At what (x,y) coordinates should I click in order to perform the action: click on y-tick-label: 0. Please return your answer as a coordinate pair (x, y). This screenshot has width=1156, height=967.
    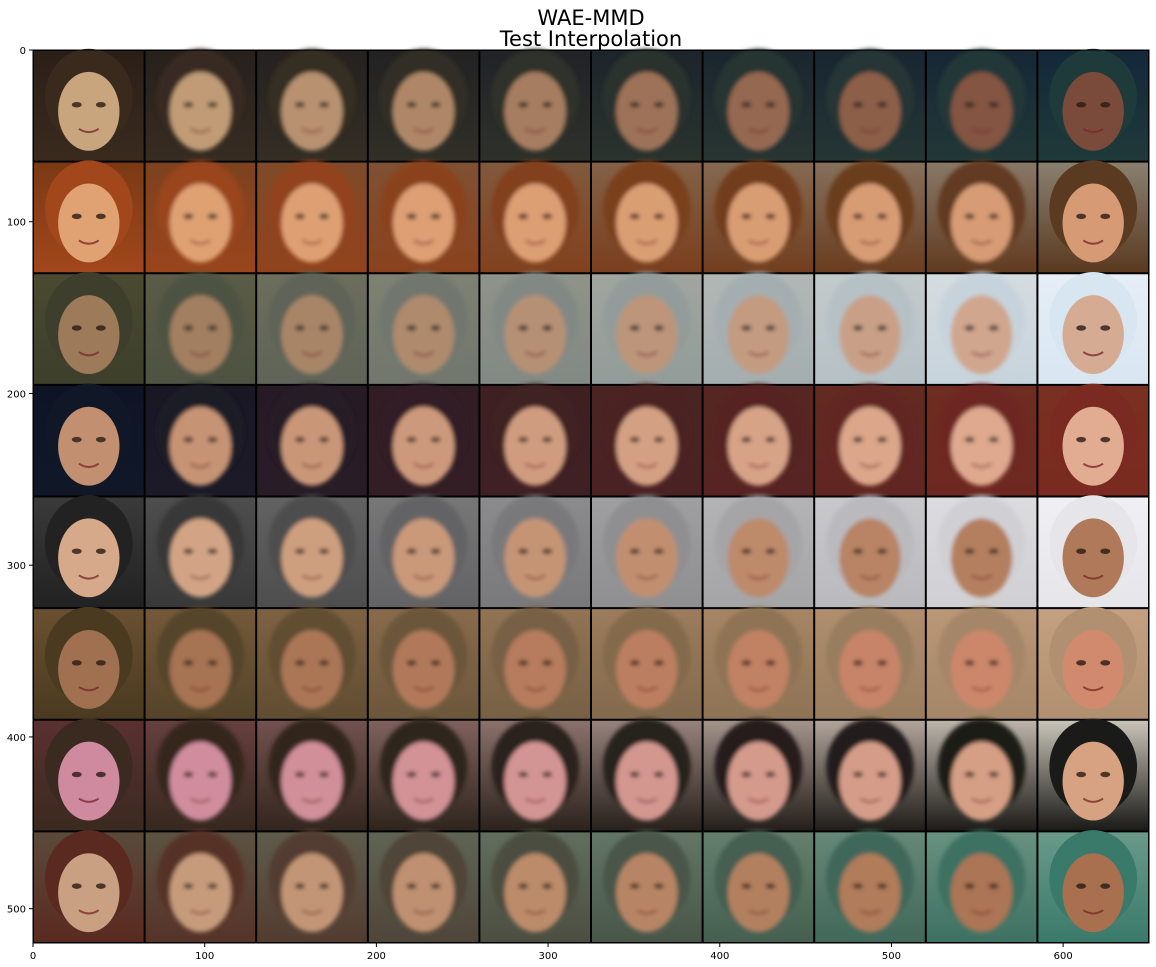
    Looking at the image, I should click on (23, 51).